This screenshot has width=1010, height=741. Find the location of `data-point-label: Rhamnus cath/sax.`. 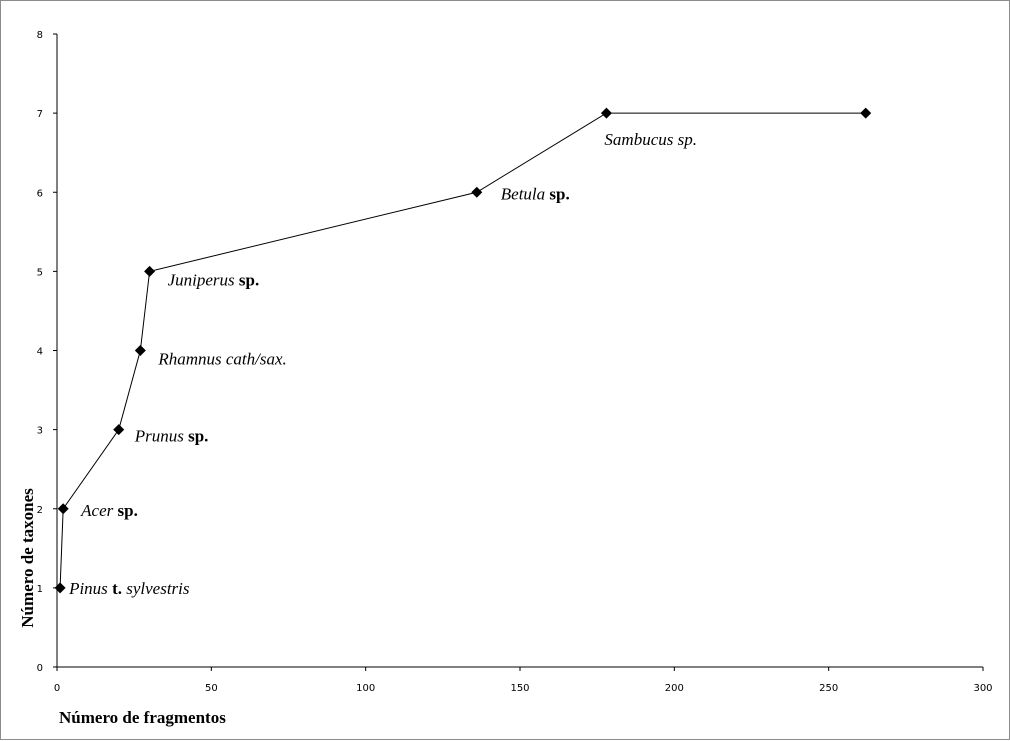

data-point-label: Rhamnus cath/sax. is located at coordinates (221, 359).